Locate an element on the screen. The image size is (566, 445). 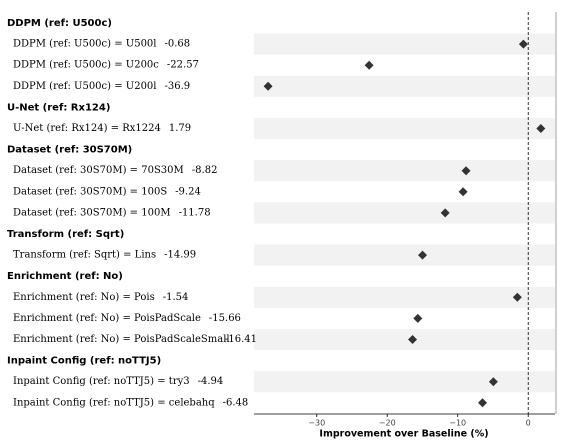
row-label: Enrichment (ref: No) = PoisPadScaleSmall is located at coordinates (121, 339).